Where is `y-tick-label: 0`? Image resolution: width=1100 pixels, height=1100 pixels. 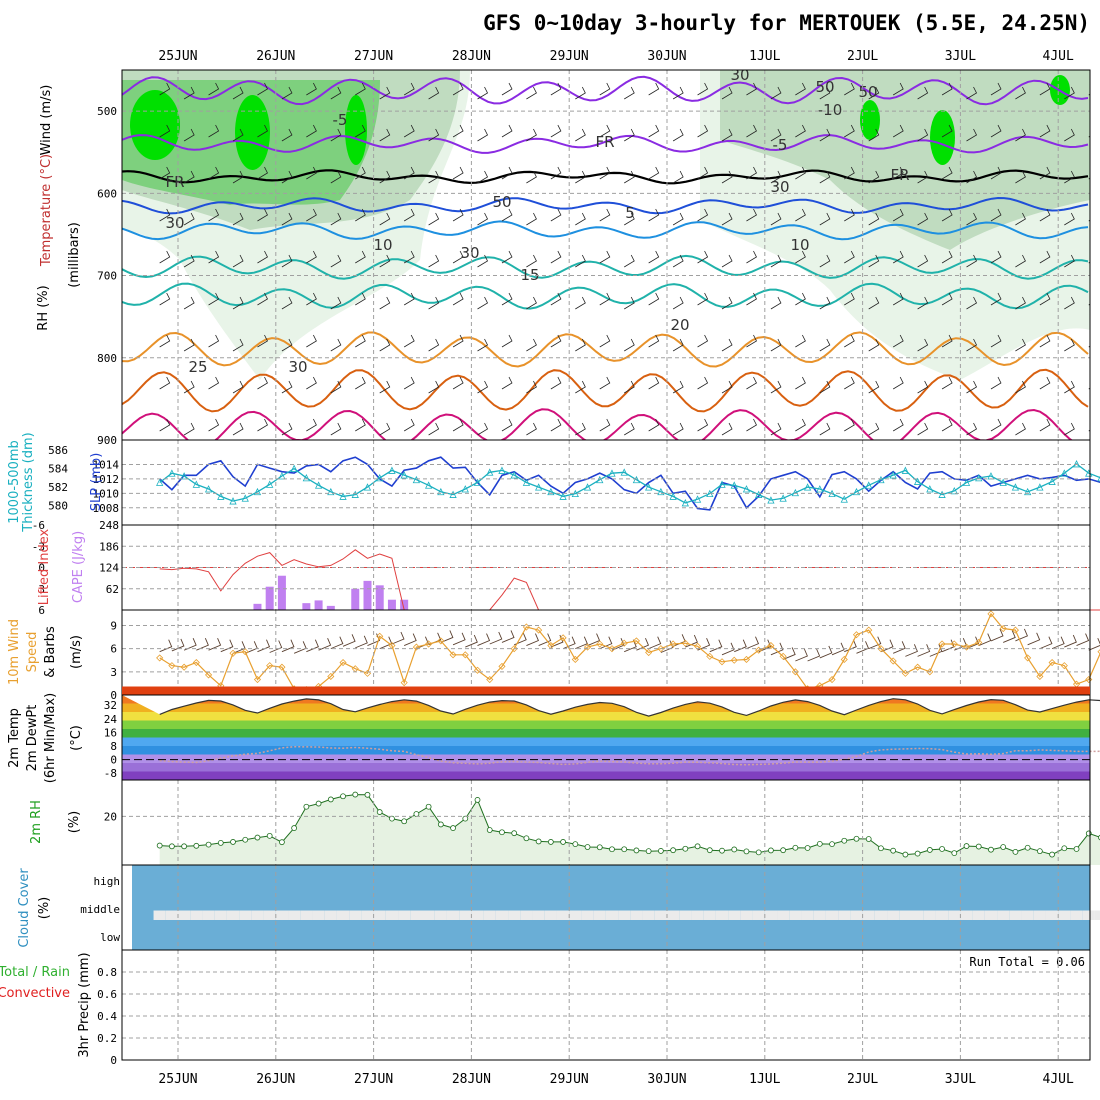
y-tick-label: 0 is located at coordinates (113, 760).